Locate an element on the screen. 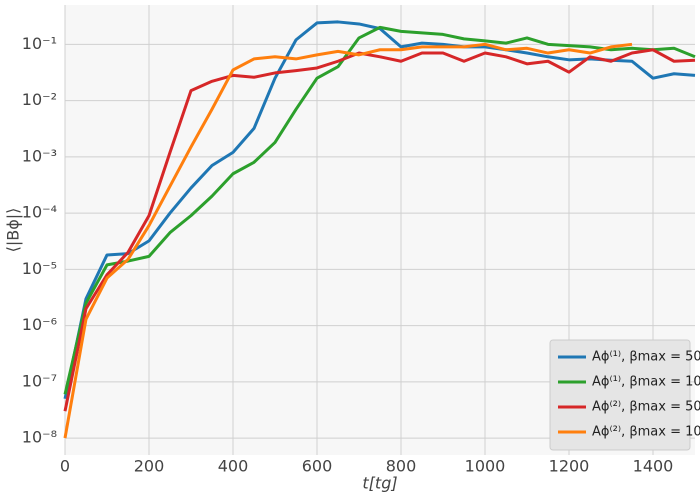 This screenshot has width=700, height=504. legend-label: Aϕ⁽²⁾, βmax = 100 is located at coordinates (646, 432).